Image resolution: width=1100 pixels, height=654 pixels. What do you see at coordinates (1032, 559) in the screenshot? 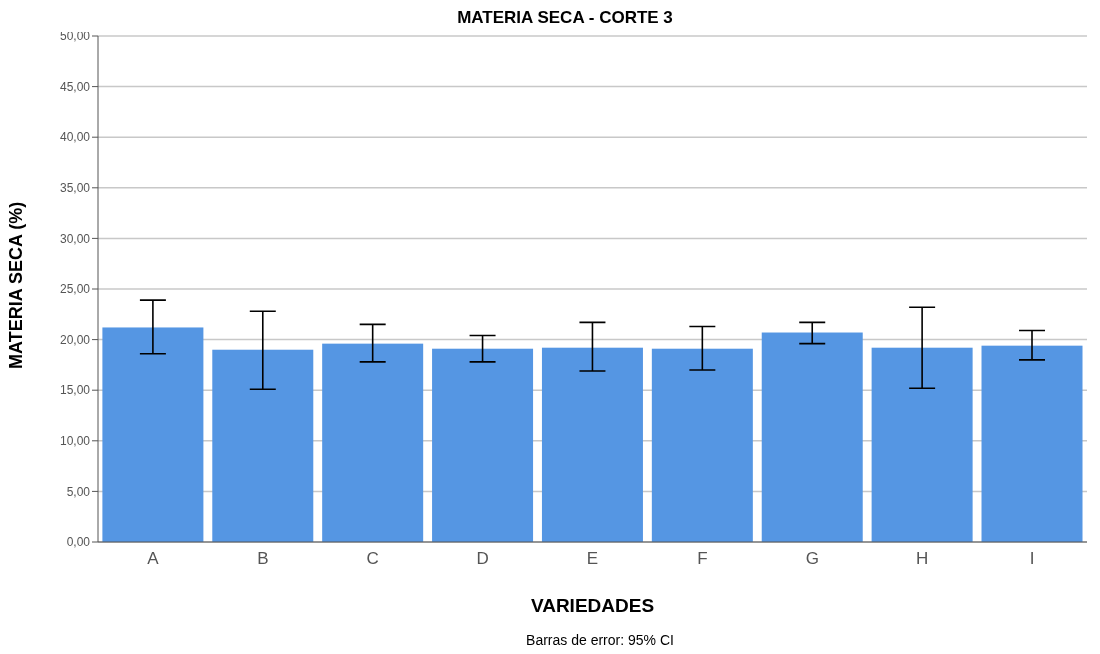
I see `x-tick-label: I` at bounding box center [1032, 559].